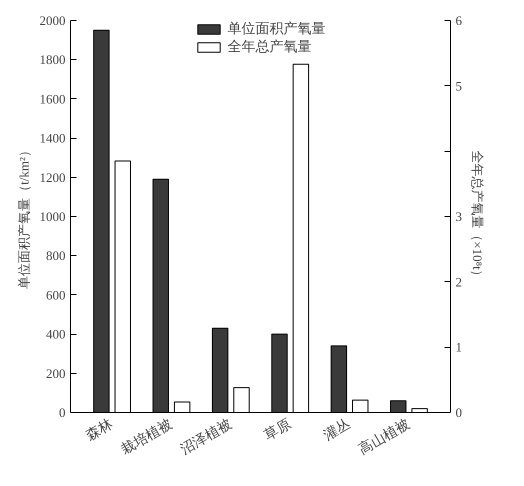  I want to click on y2-axis-title: 全年总产氧量（×10⁸t）, so click(477, 216).